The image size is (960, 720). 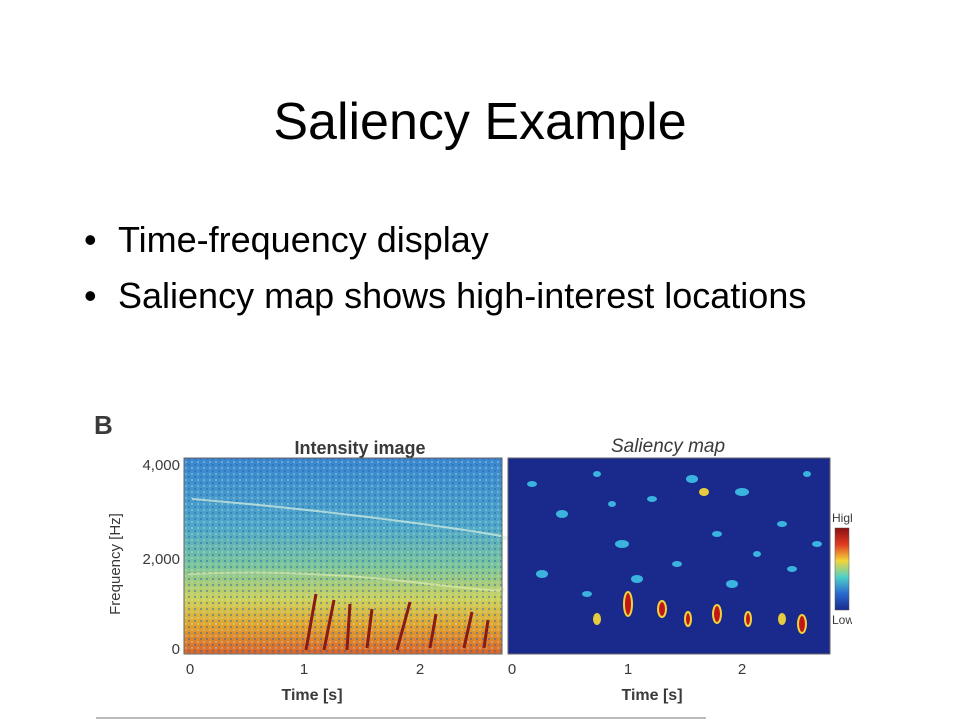 What do you see at coordinates (628, 669) in the screenshot?
I see `right-xtick-1: 1` at bounding box center [628, 669].